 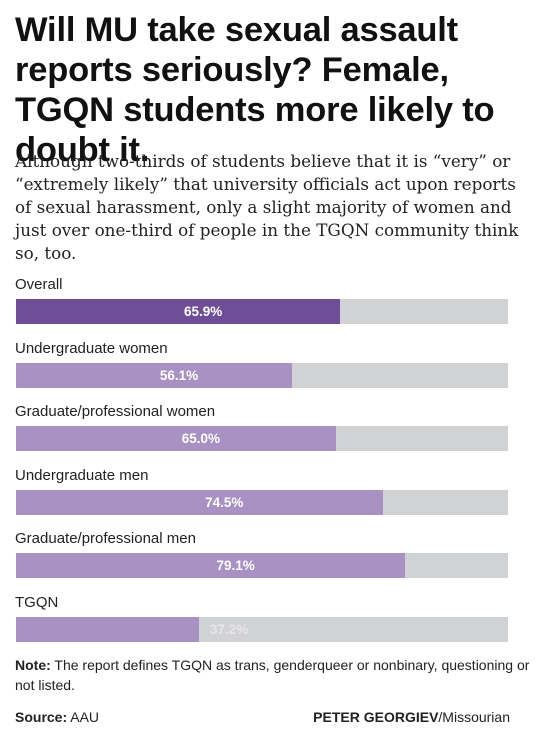 What do you see at coordinates (82, 475) in the screenshot?
I see `bar-category-label: Undergraduate men` at bounding box center [82, 475].